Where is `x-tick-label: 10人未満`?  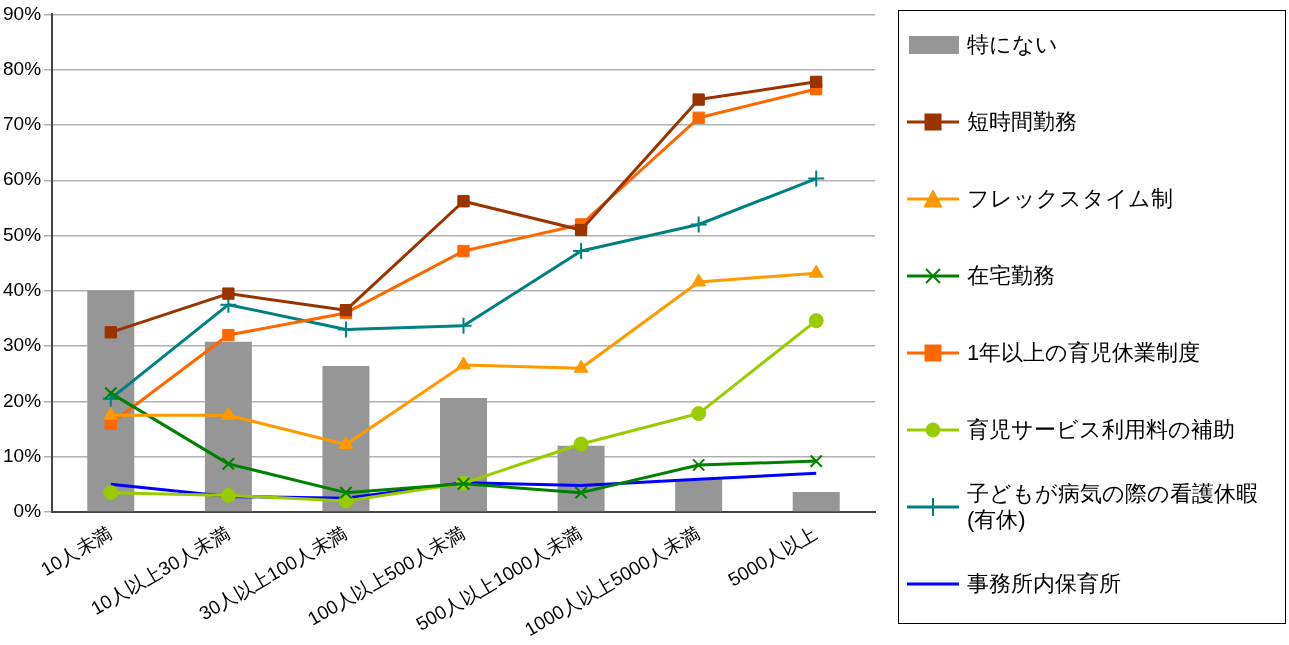
x-tick-label: 10人未満 is located at coordinates (76, 551).